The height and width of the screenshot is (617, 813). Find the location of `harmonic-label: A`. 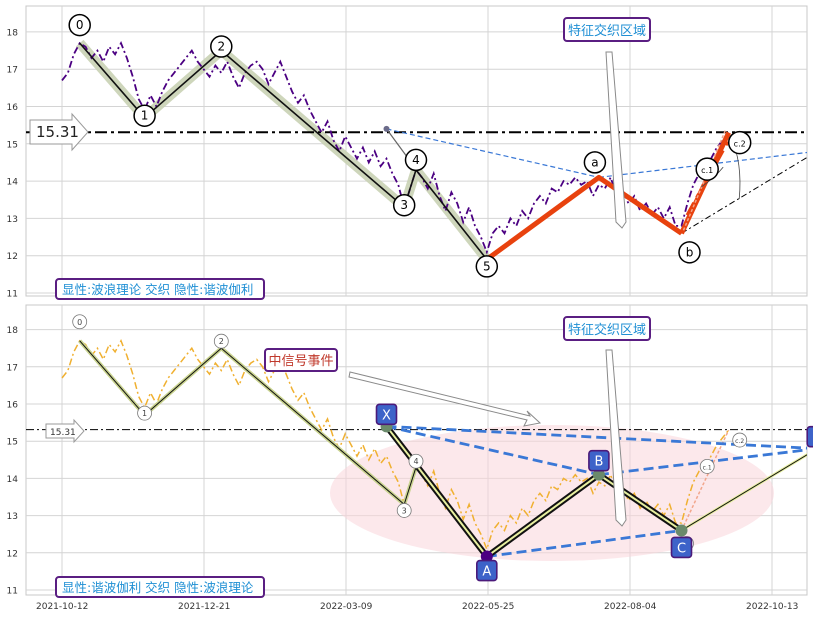

harmonic-label: A is located at coordinates (486, 572).